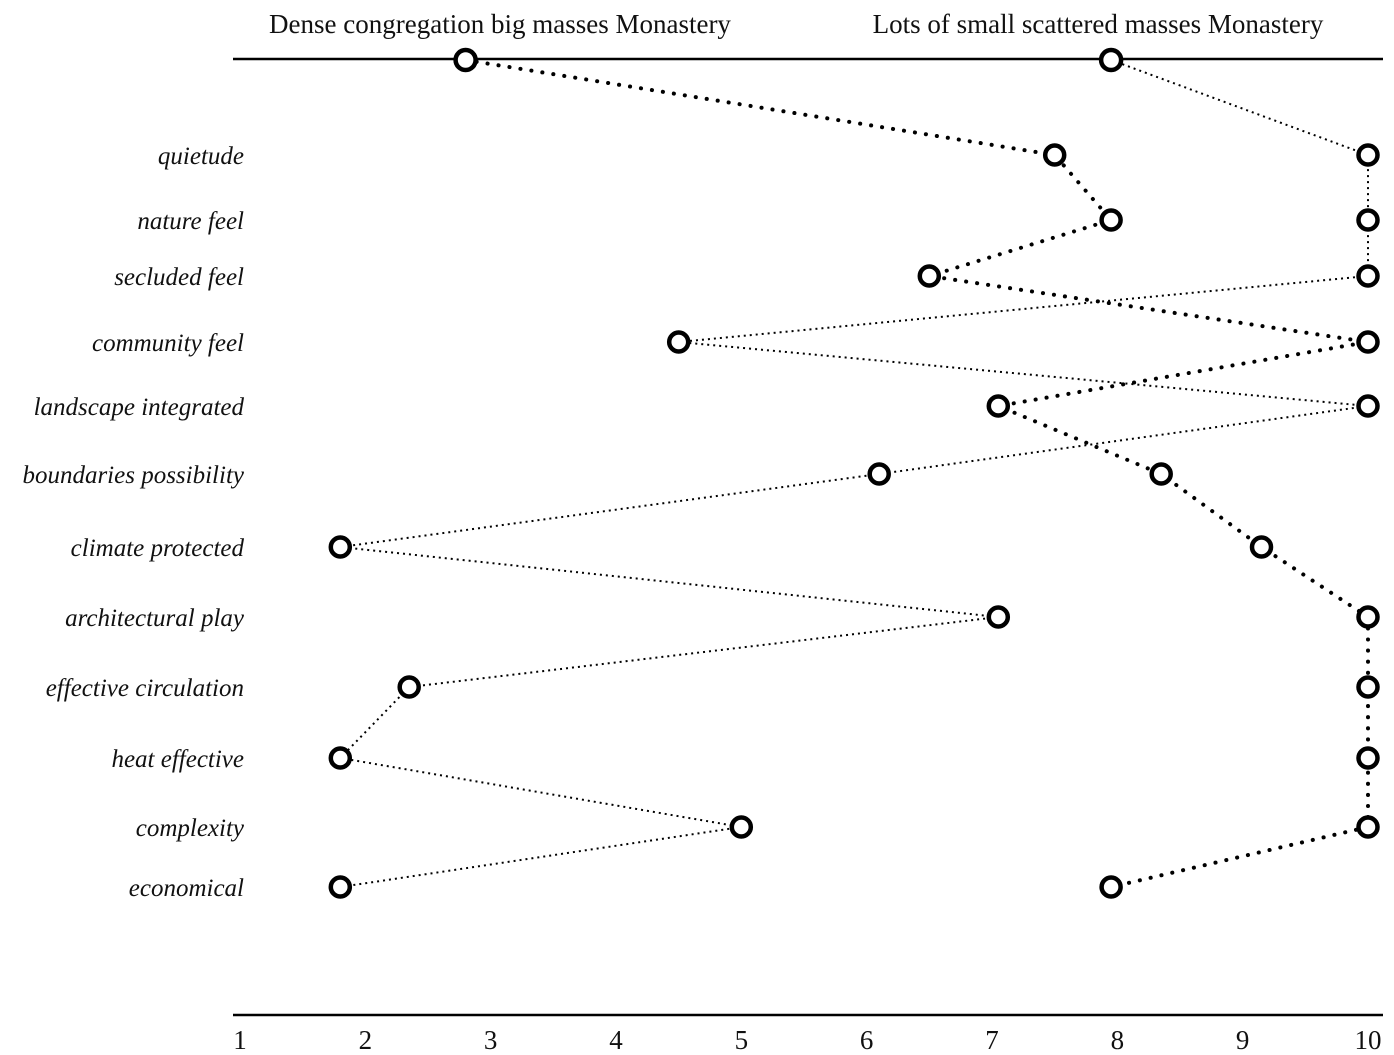  I want to click on x-tick-label: 1, so click(240, 1040).